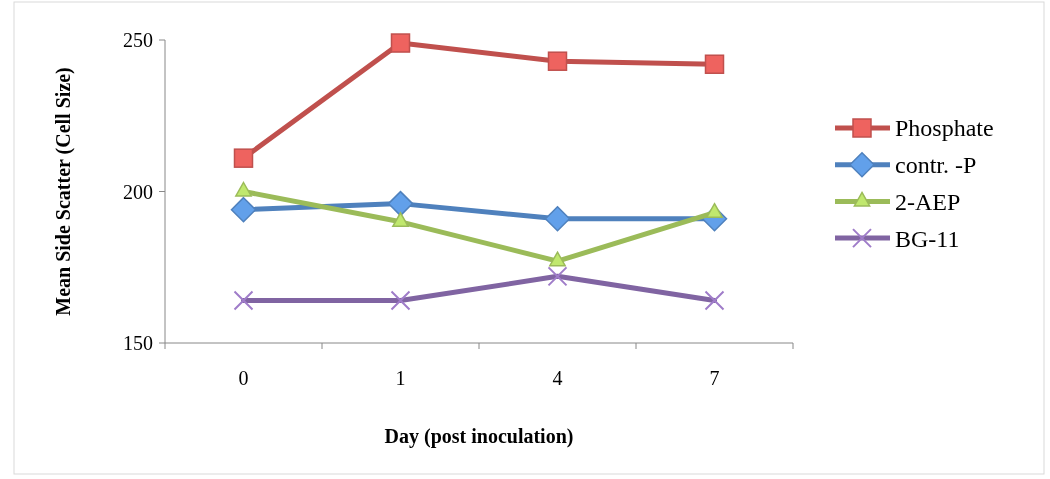 The image size is (1050, 479). I want to click on legend-label: Phosphate, so click(944, 128).